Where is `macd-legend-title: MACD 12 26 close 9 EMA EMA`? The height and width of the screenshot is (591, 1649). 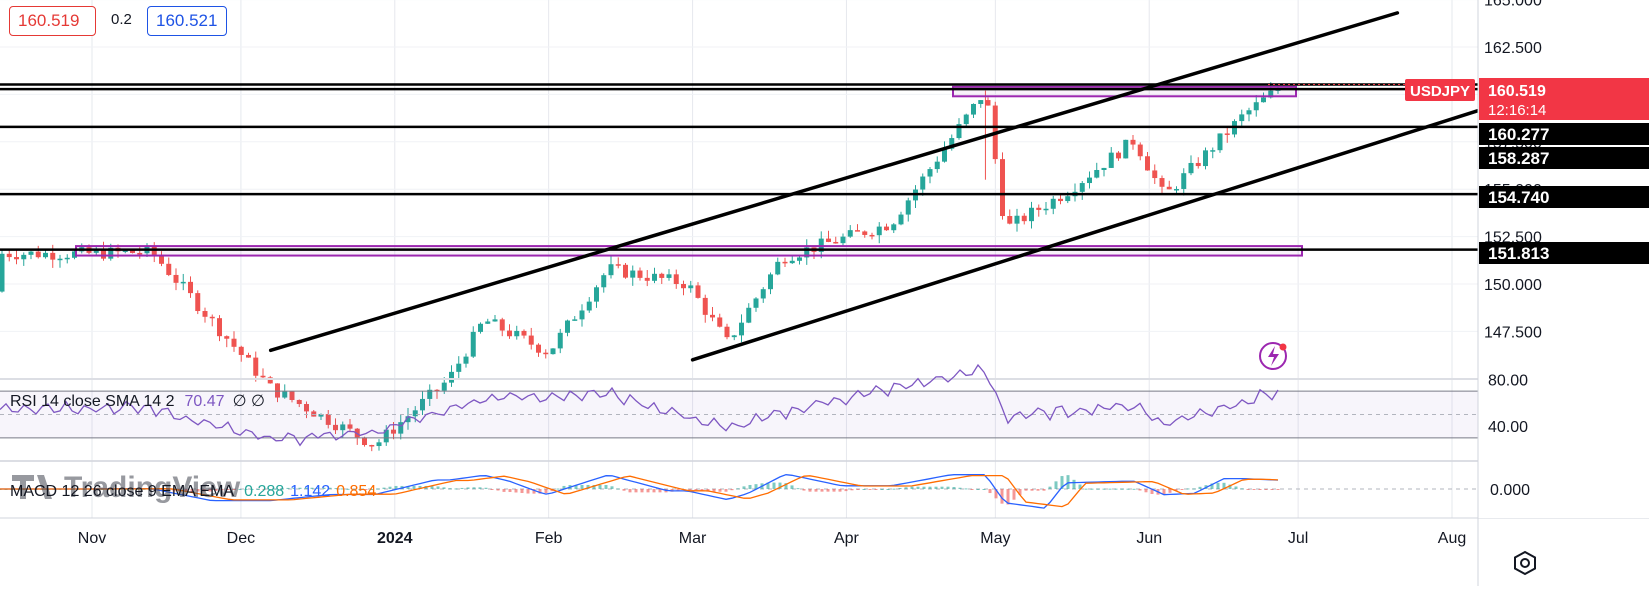
macd-legend-title: MACD 12 26 close 9 EMA EMA is located at coordinates (122, 491).